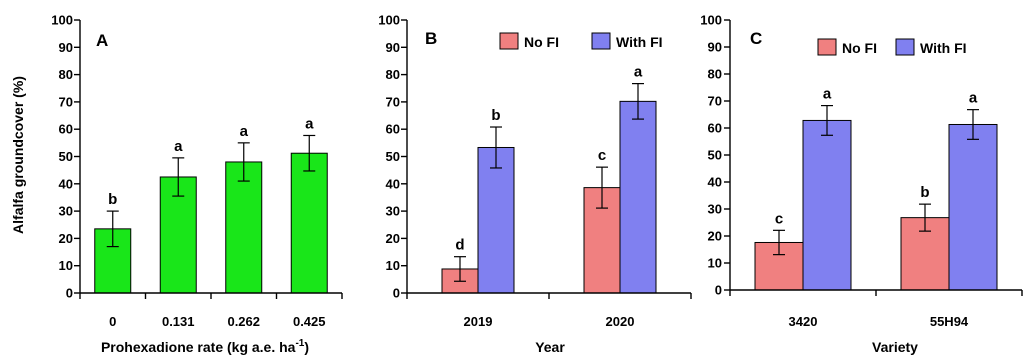  Describe the element at coordinates (309, 321) in the screenshot. I see `x-tick-label: 0.425` at that location.